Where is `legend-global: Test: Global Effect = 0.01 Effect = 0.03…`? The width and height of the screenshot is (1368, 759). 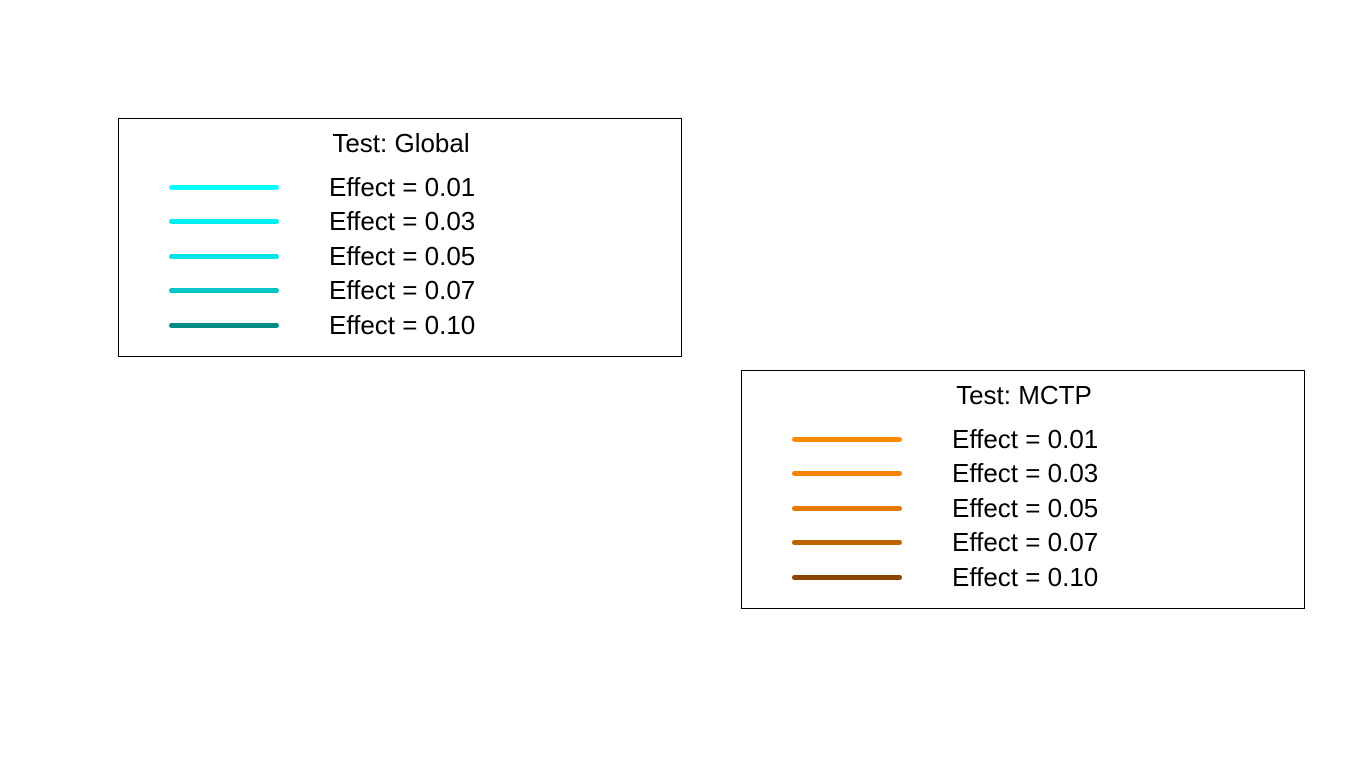 legend-global: Test: Global Effect = 0.01 Effect = 0.03… is located at coordinates (400, 237).